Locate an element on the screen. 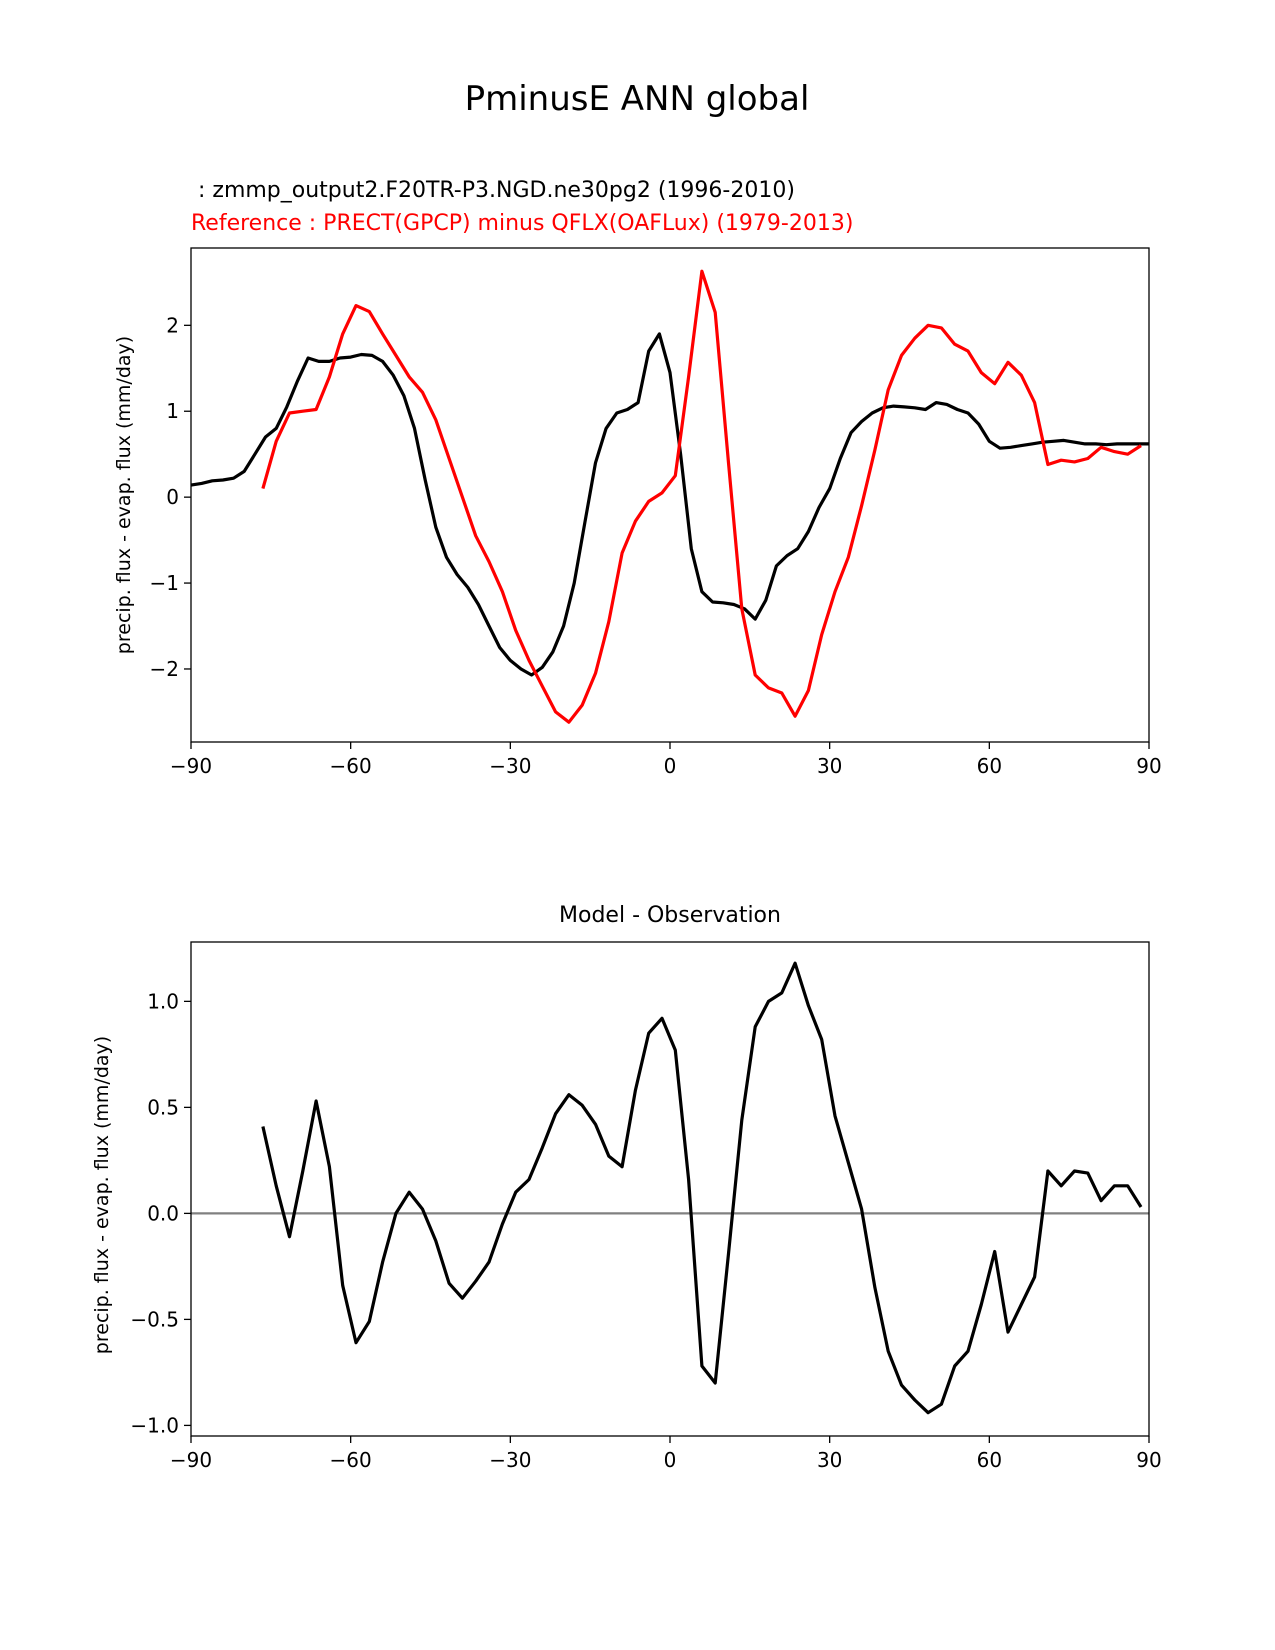 The width and height of the screenshot is (1275, 1650). top-y-axis-label: precip. flux - evap. flux (mm/day) is located at coordinates (124, 495).